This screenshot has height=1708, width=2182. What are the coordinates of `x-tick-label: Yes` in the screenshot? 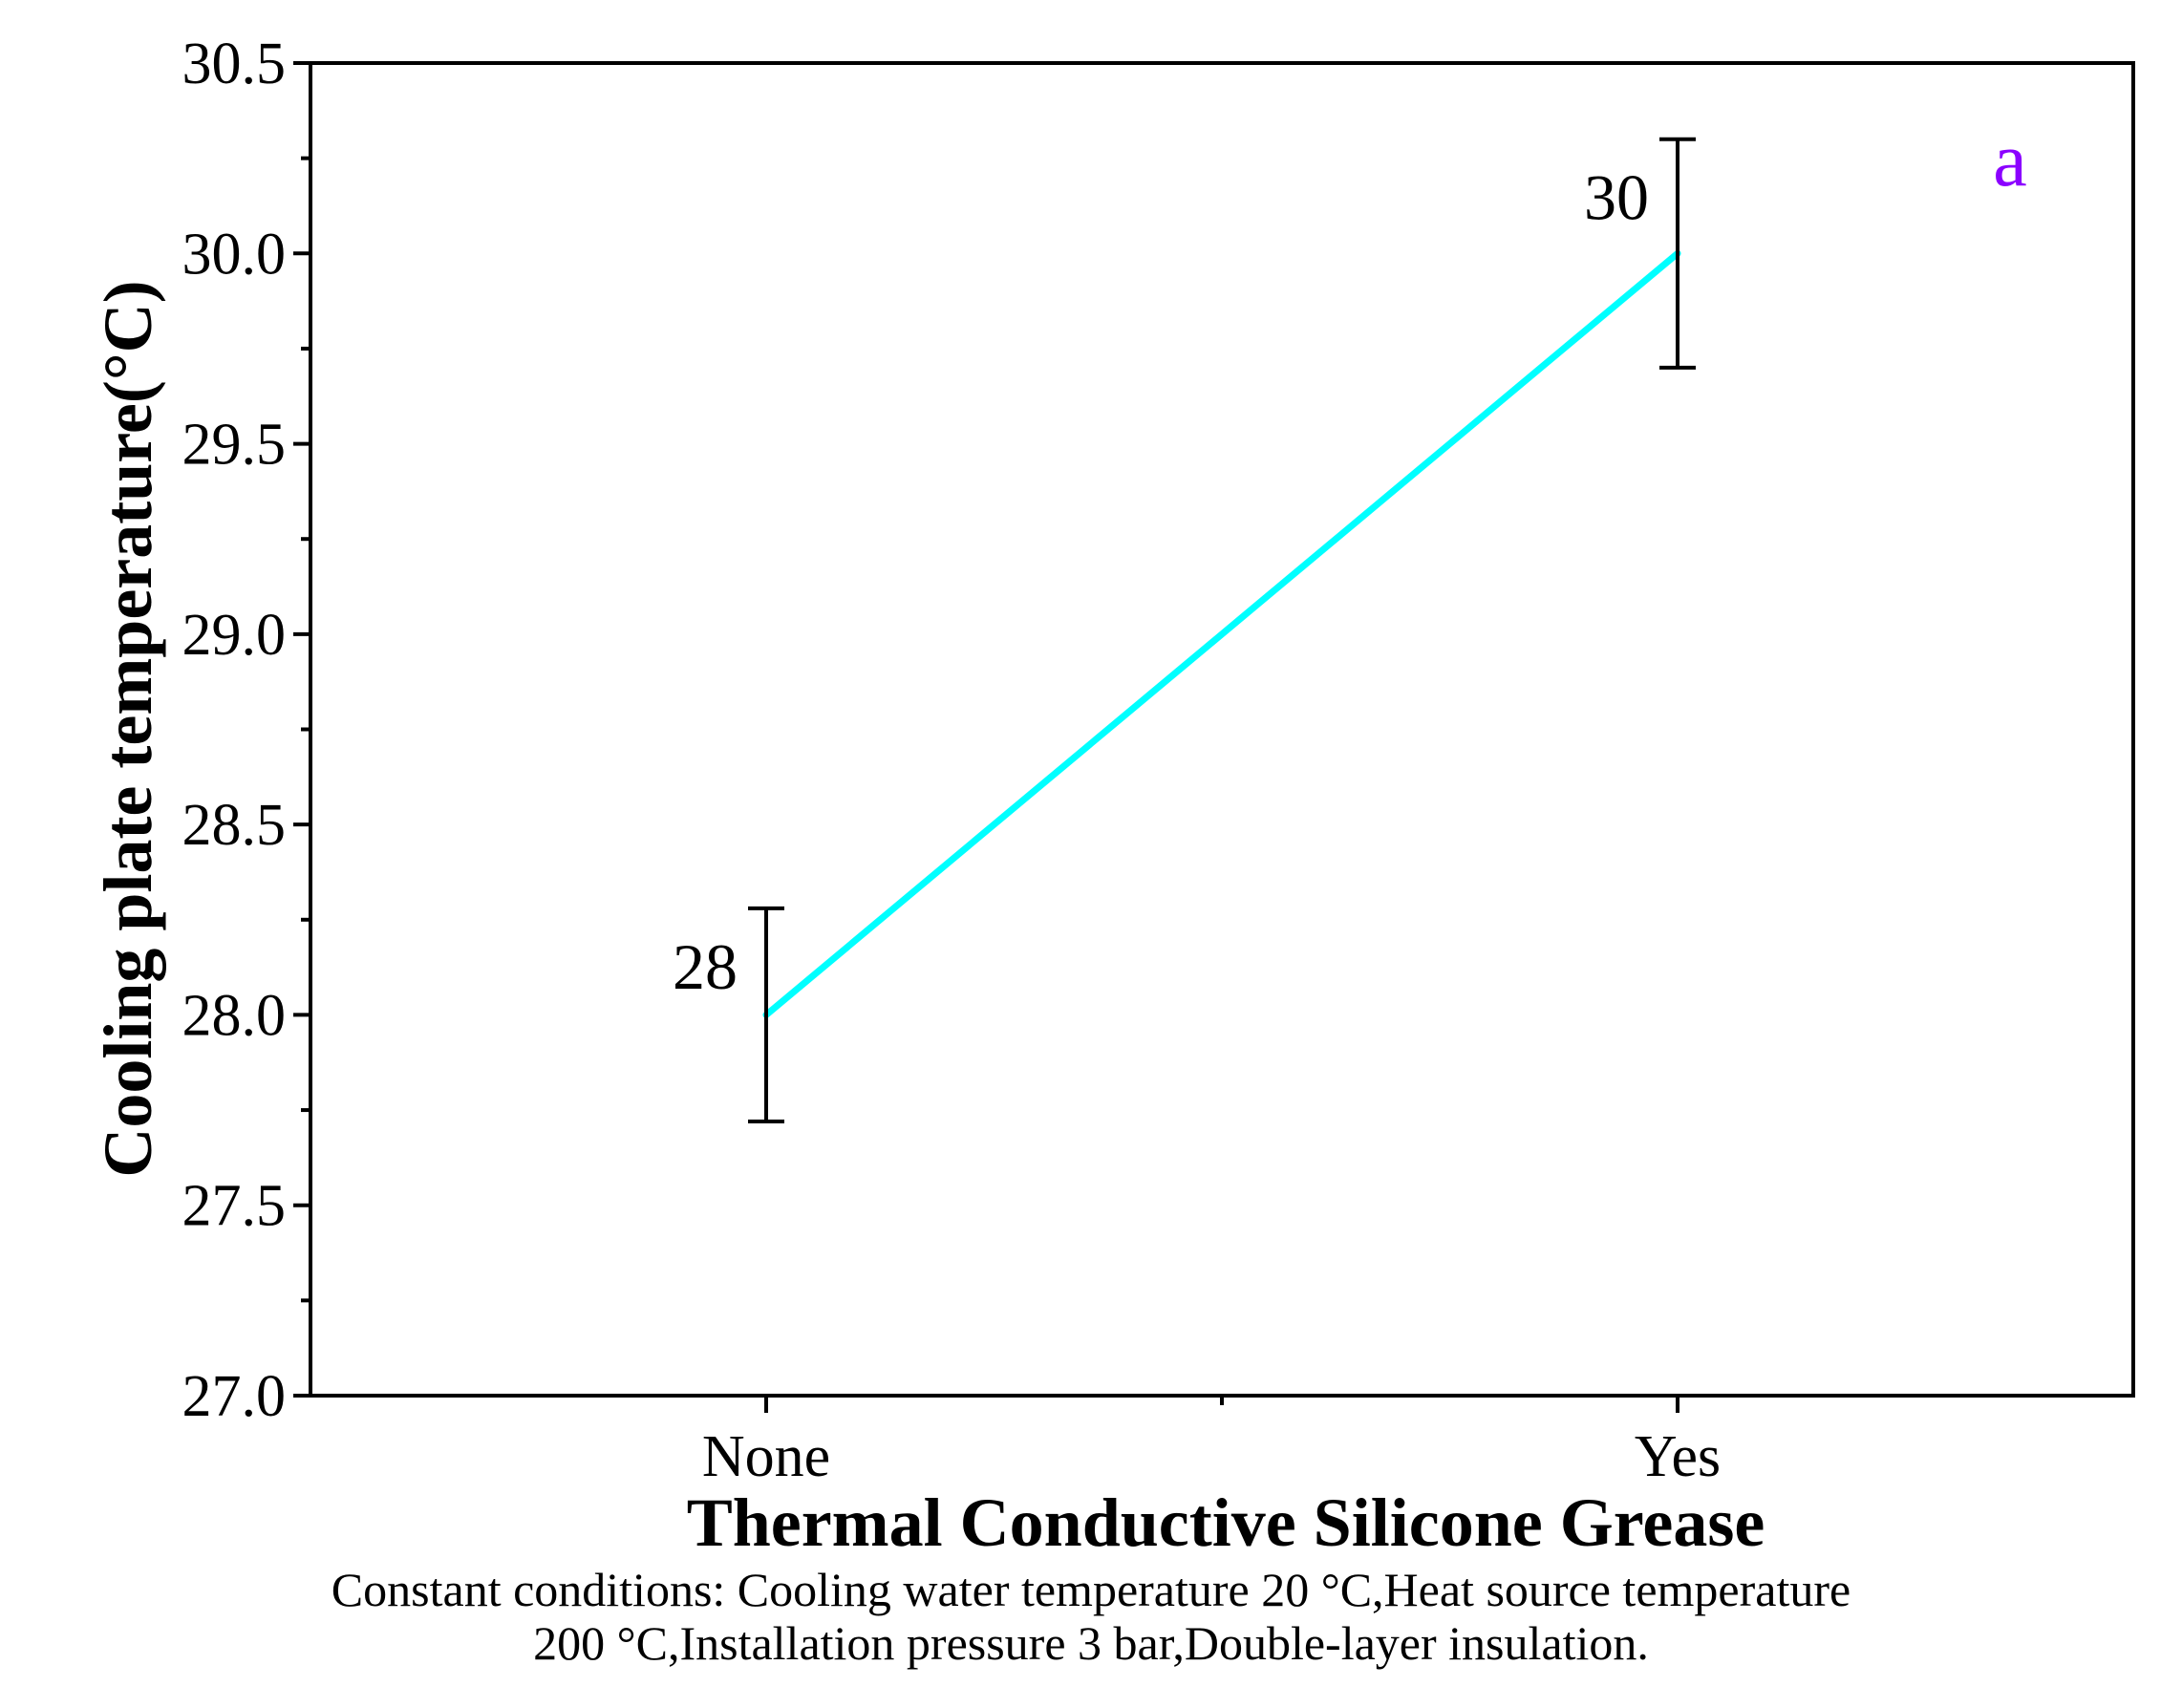 It's located at (1678, 1456).